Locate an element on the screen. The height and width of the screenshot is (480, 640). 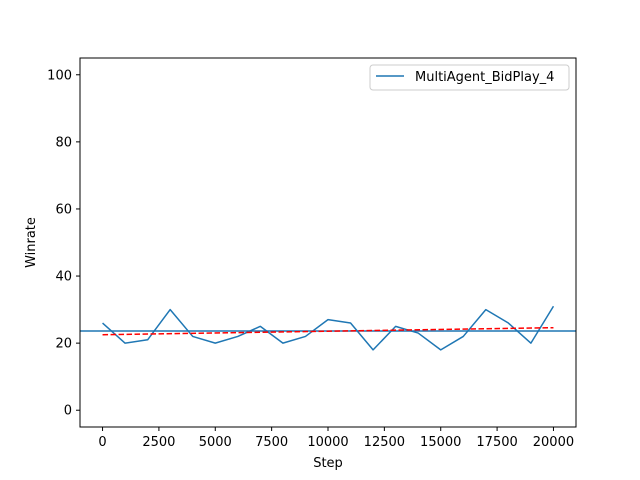
y-tick-label-2: 40 is located at coordinates (63, 277).